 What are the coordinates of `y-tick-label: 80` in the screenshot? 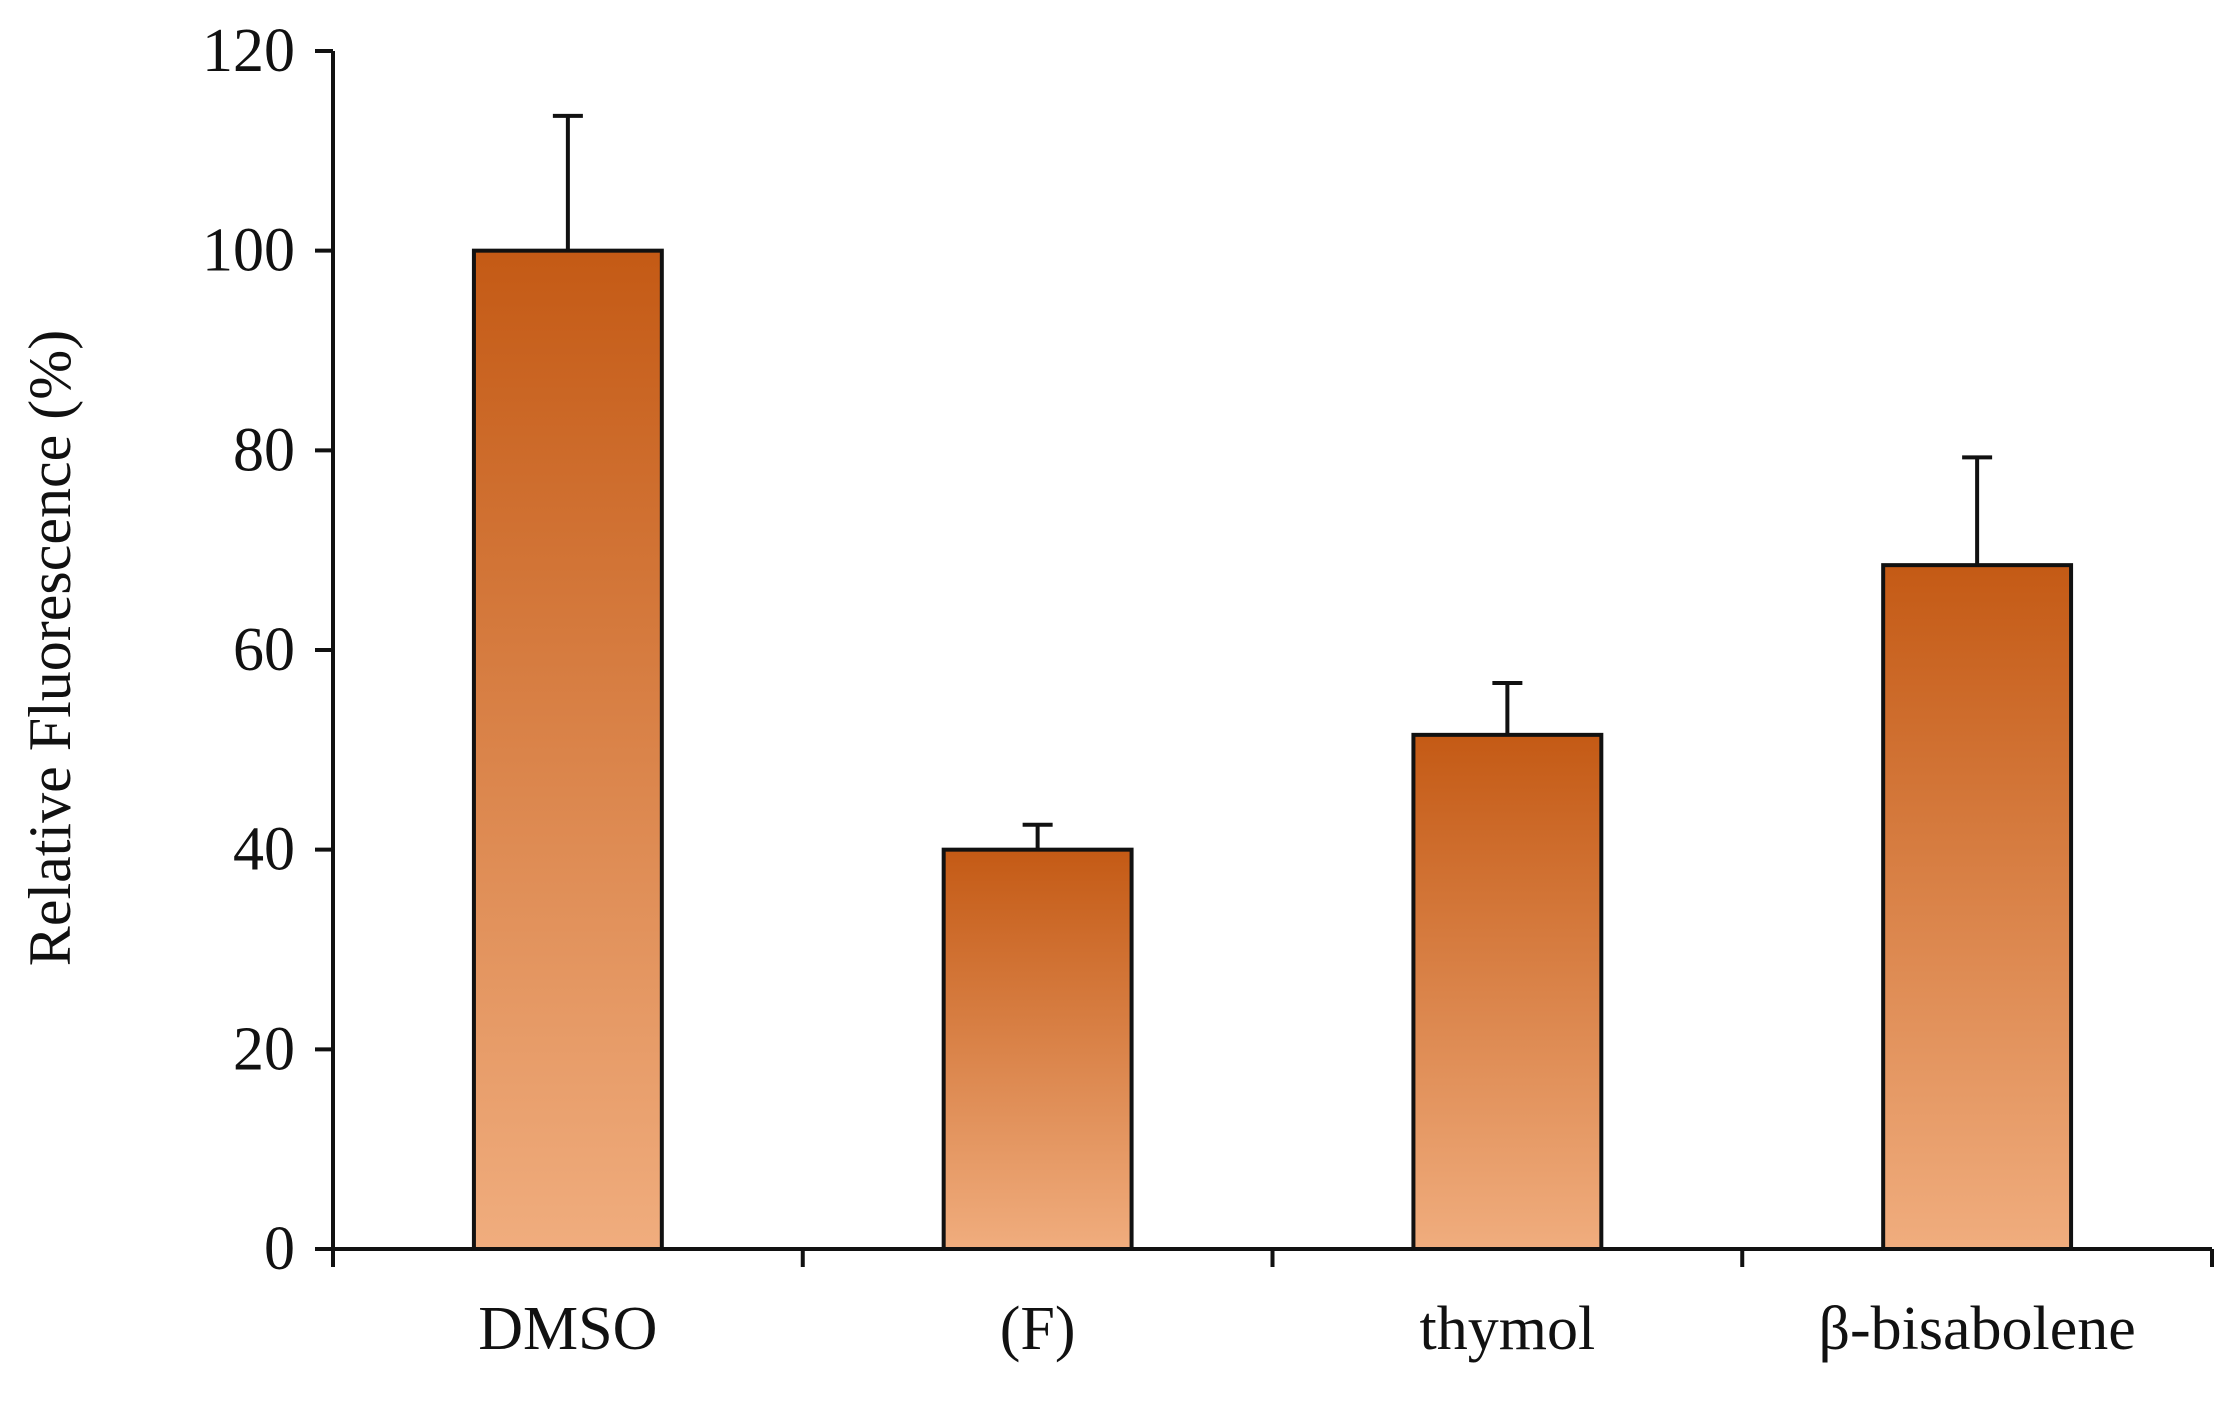 It's located at (264, 450).